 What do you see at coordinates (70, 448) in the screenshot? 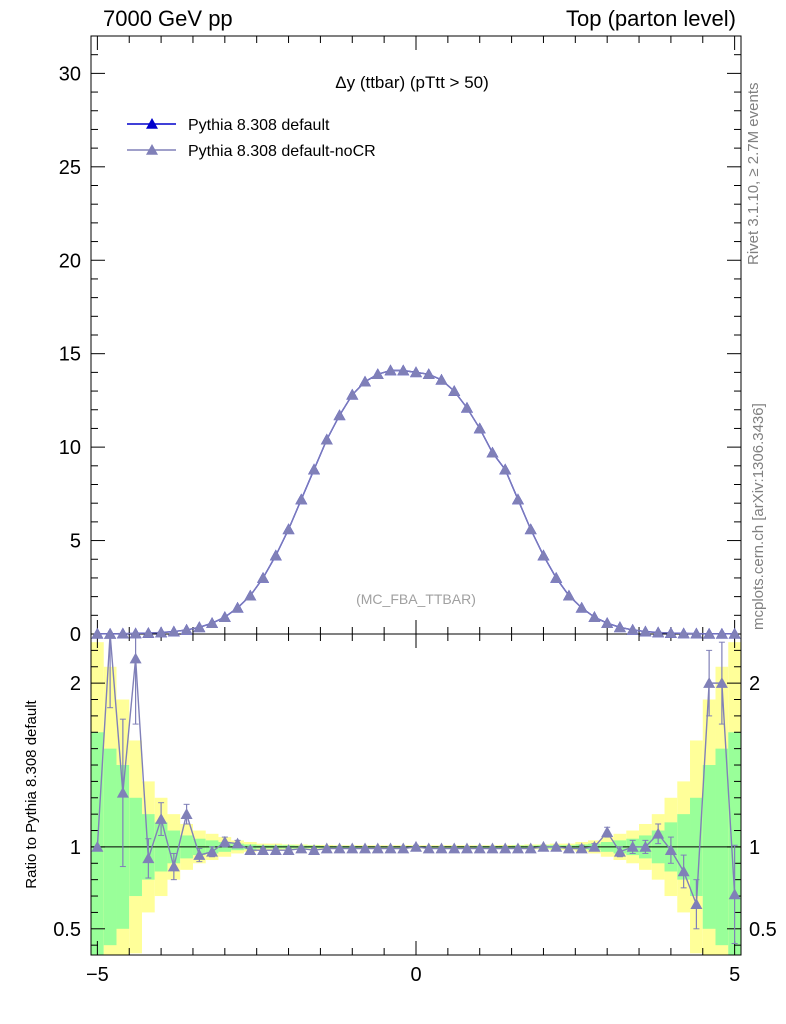
I see `main-y-tick-label: 10` at bounding box center [70, 448].